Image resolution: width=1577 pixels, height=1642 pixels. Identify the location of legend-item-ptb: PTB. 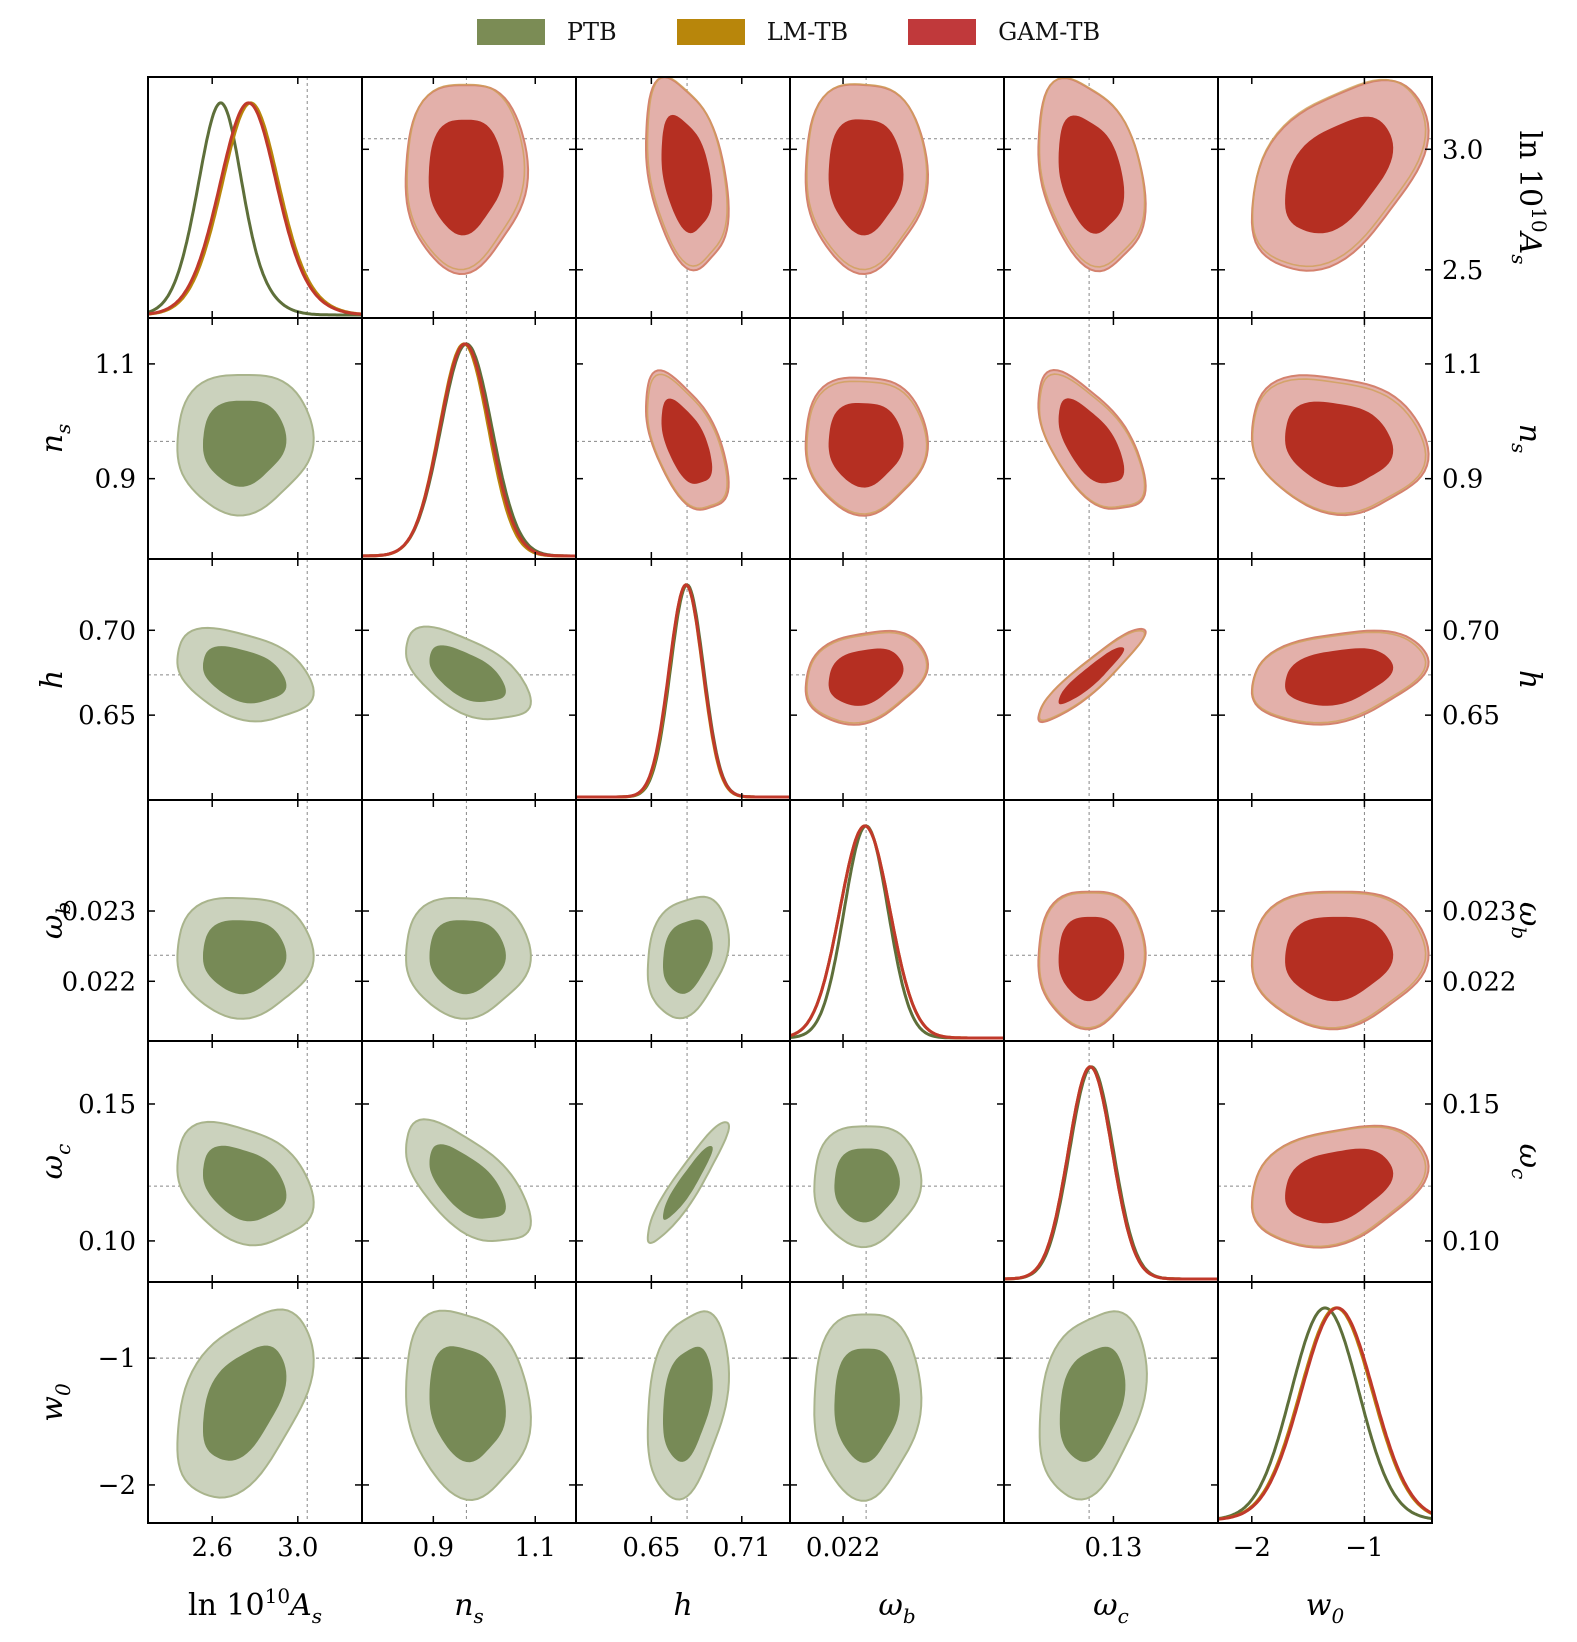
(546, 32).